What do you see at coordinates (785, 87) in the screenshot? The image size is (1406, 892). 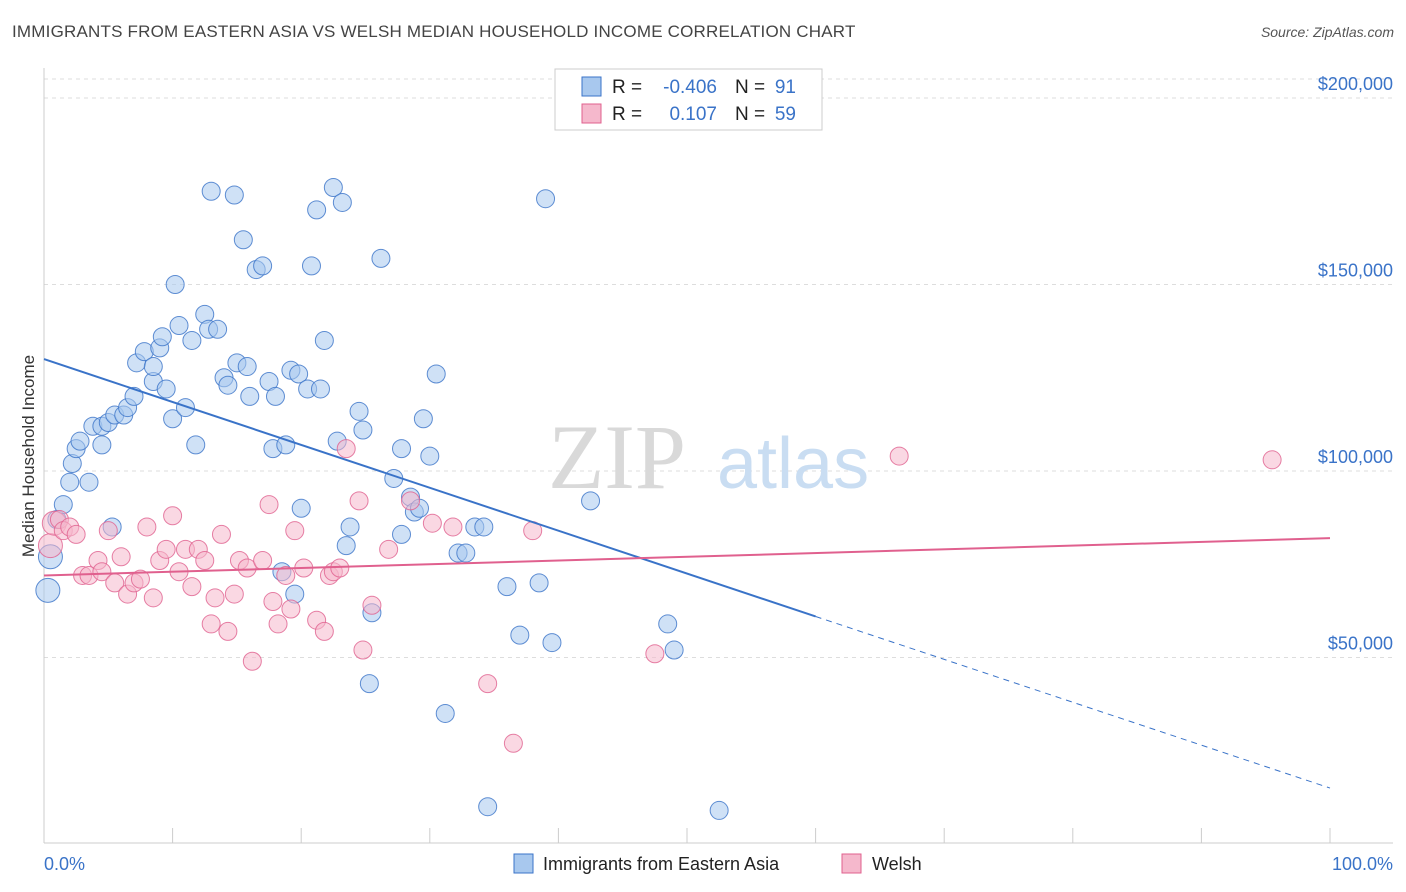 I see `stats-n-value-1: 91` at bounding box center [785, 87].